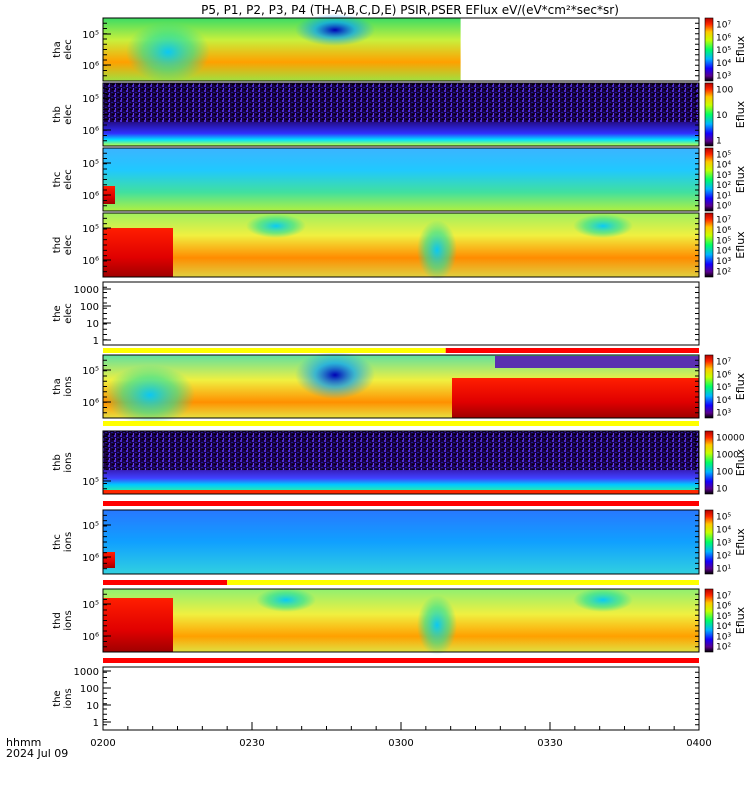 The width and height of the screenshot is (750, 800). Describe the element at coordinates (401, 621) in the screenshot. I see `panel-thd-ions` at that location.